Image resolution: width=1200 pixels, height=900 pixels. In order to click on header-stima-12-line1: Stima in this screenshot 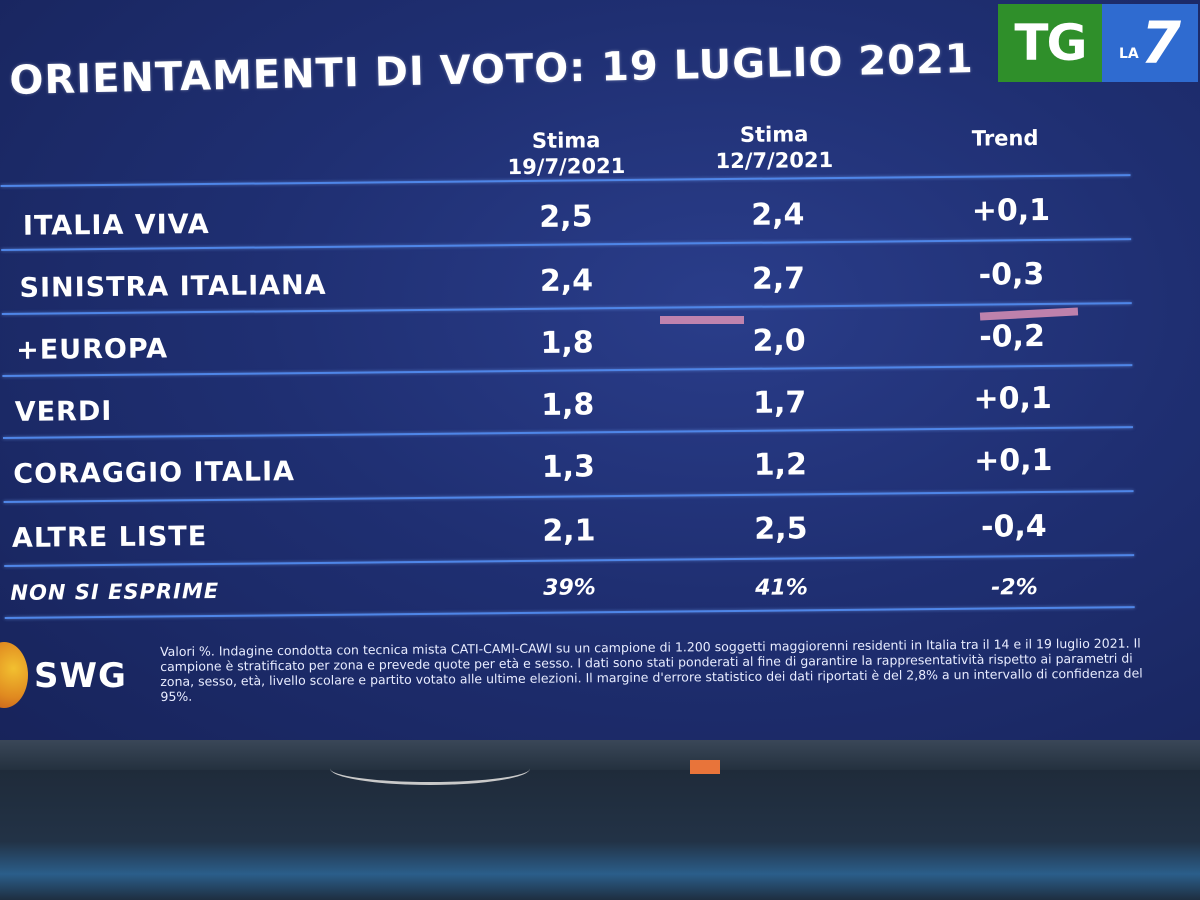, I will do `click(774, 134)`.